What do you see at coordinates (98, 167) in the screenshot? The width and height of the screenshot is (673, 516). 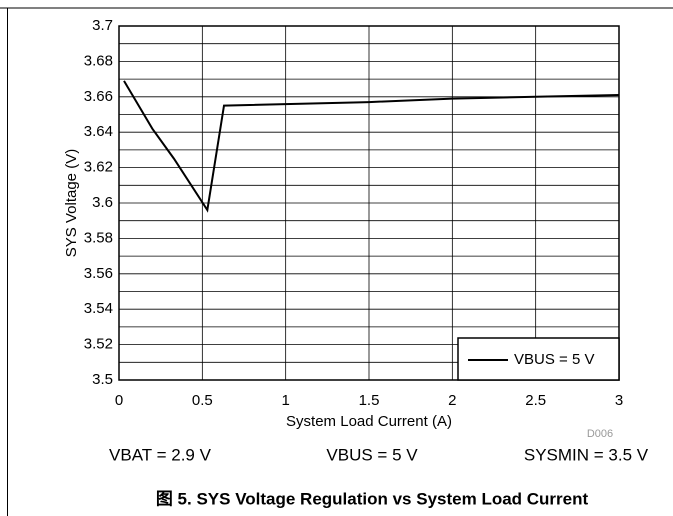 I see `y-tick-label: 3.62` at bounding box center [98, 167].